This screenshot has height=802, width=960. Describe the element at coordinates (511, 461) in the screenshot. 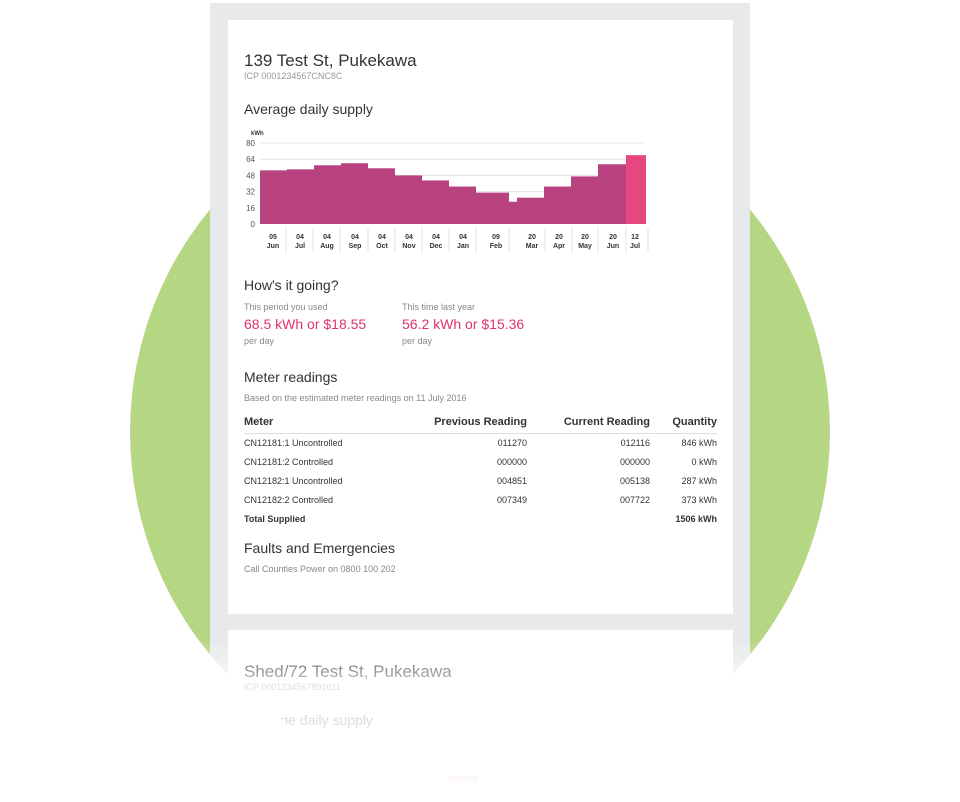

I see `previous-cell: 000000` at that location.